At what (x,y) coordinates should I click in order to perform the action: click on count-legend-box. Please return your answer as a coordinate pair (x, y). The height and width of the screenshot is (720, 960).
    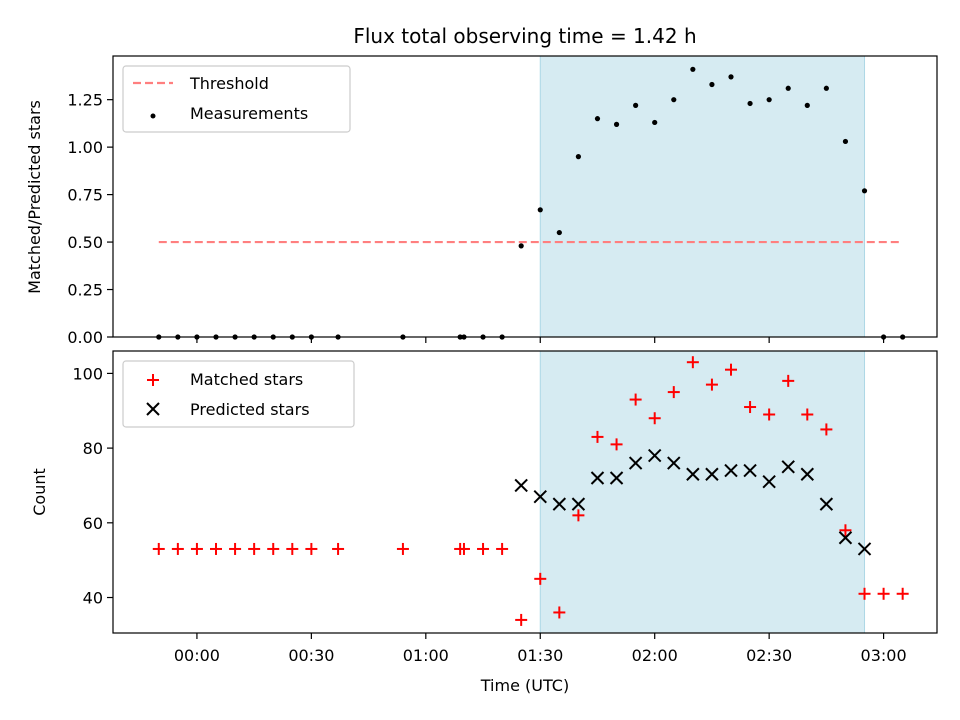
    Looking at the image, I should click on (238, 394).